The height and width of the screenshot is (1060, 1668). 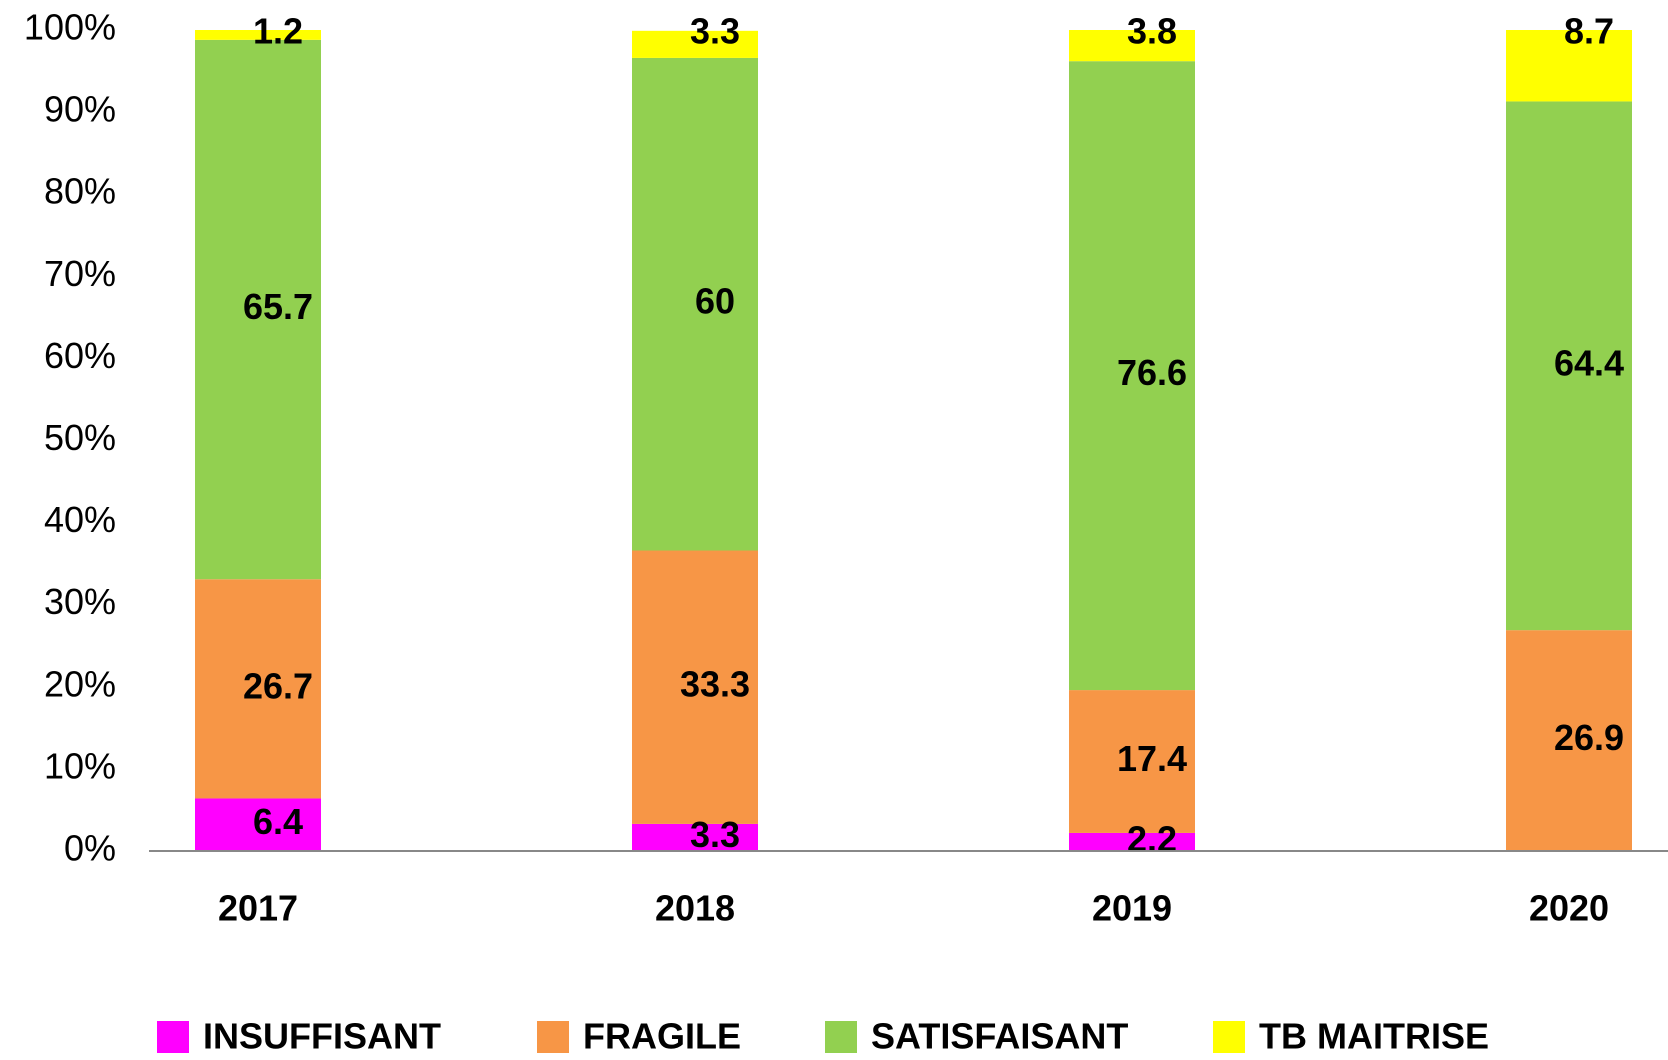 I want to click on data-label: 17.4, so click(x=1152, y=758).